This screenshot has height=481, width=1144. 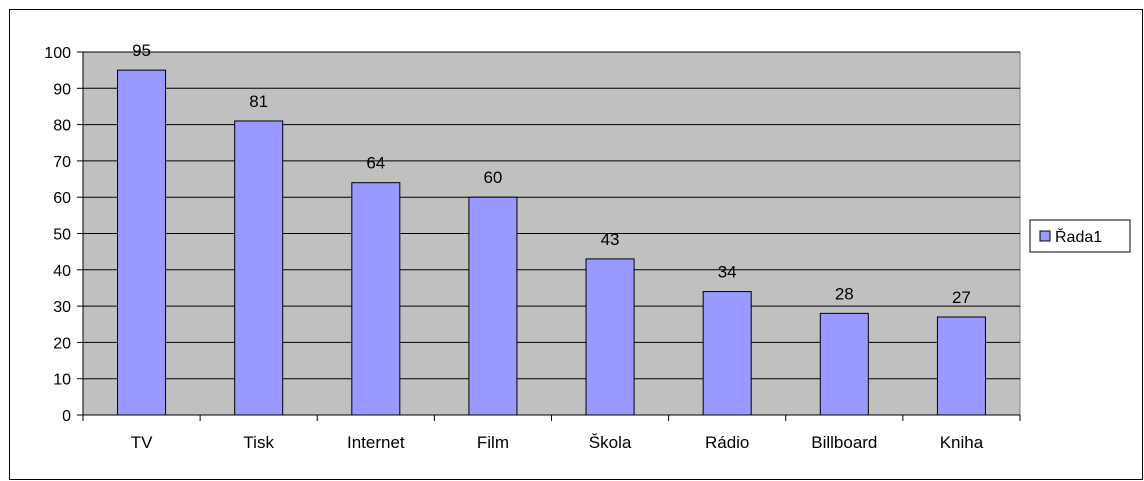 I want to click on y-tick-label: 20, so click(x=62, y=343).